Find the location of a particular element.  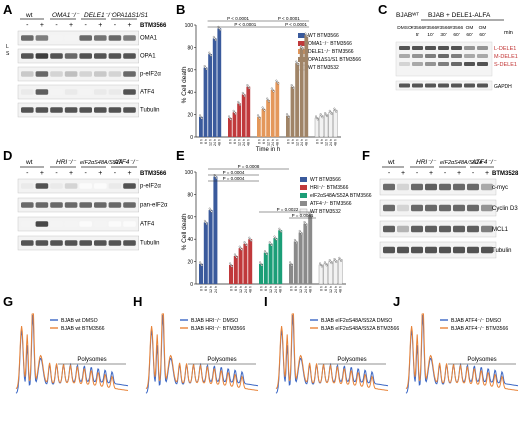

legend-entry: OPA1ΔS1/S1 BTM3566 is located at coordinates (334, 60).